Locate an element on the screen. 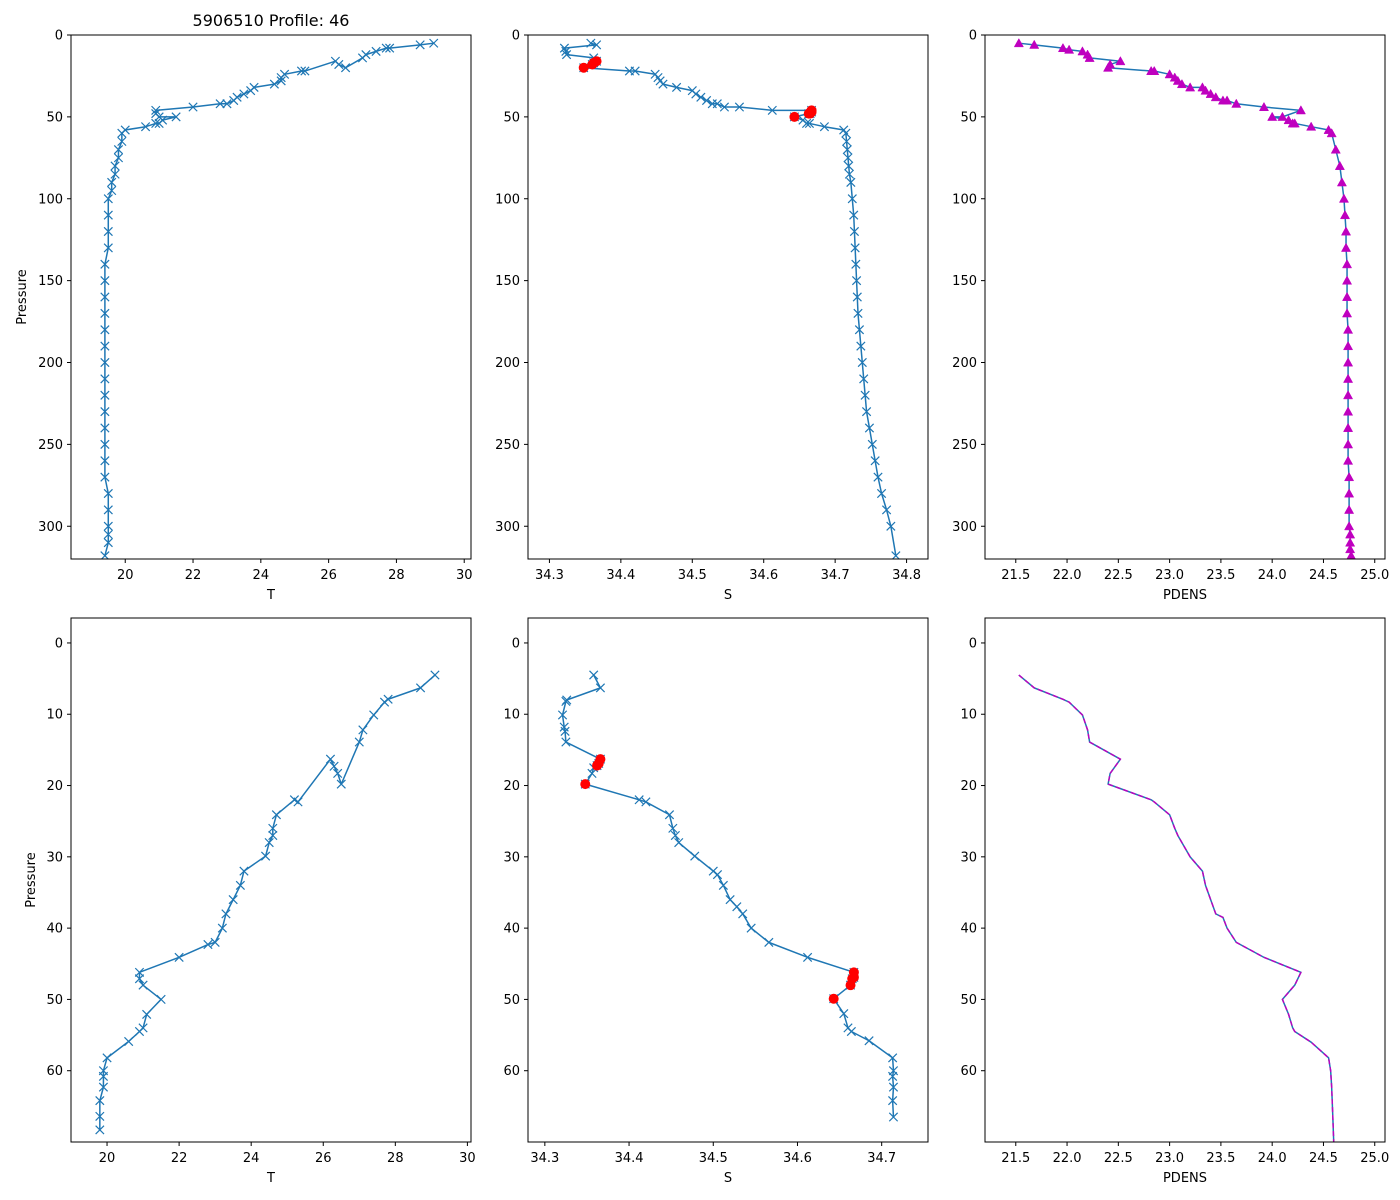 The width and height of the screenshot is (1400, 1200). figure-title: 5906510 Profile: 46 is located at coordinates (271, 20).